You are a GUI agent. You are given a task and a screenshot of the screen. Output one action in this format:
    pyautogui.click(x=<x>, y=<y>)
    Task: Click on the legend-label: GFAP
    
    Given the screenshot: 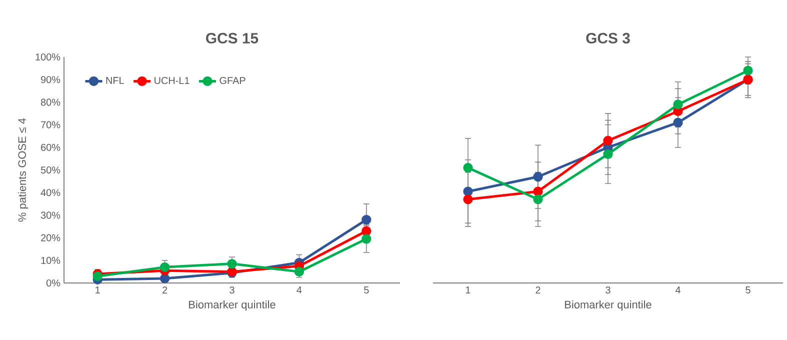 What is the action you would take?
    pyautogui.click(x=233, y=80)
    